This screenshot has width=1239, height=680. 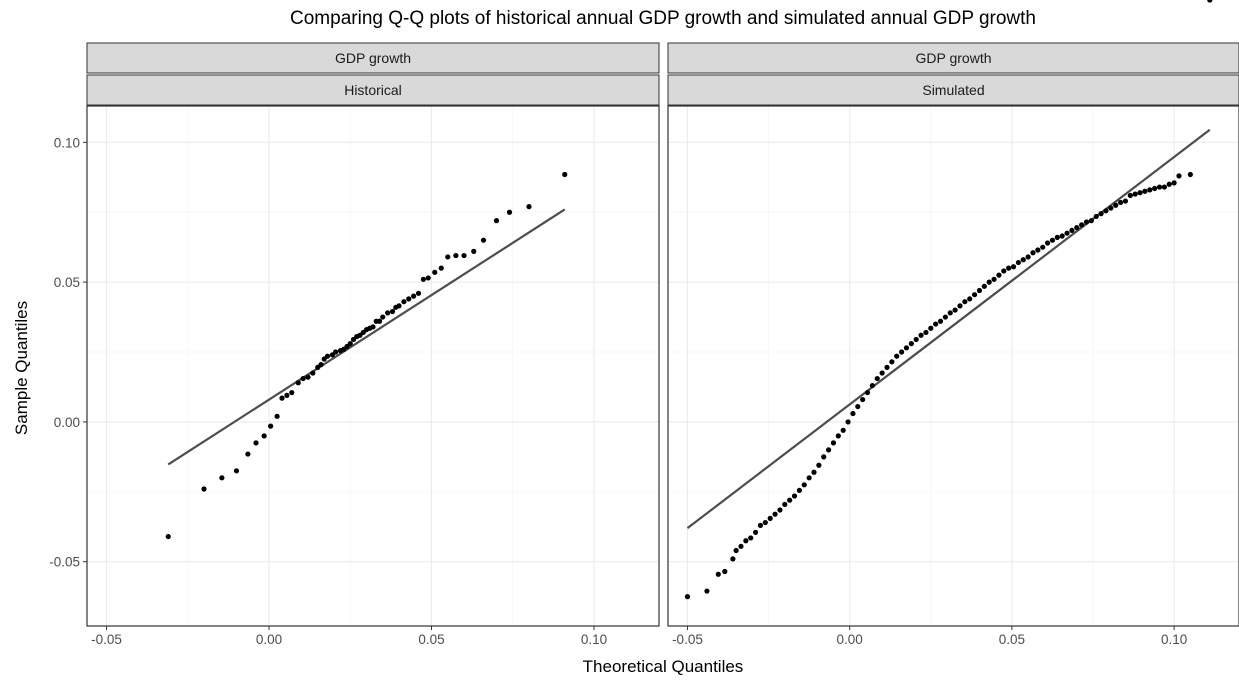 What do you see at coordinates (366, 337) in the screenshot?
I see `qq-reference-line` at bounding box center [366, 337].